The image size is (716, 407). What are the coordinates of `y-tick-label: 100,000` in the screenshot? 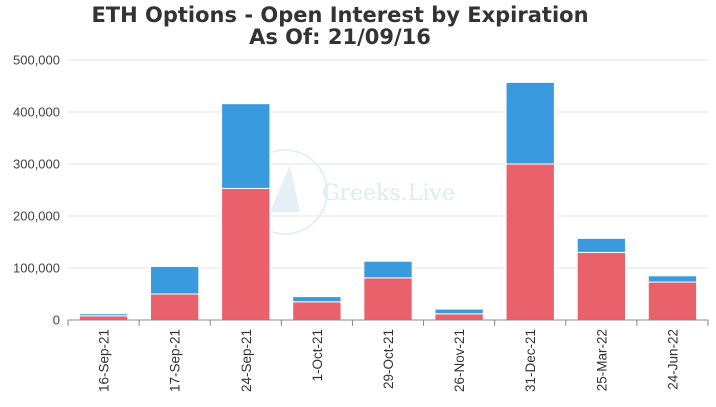 It's located at (36, 268).